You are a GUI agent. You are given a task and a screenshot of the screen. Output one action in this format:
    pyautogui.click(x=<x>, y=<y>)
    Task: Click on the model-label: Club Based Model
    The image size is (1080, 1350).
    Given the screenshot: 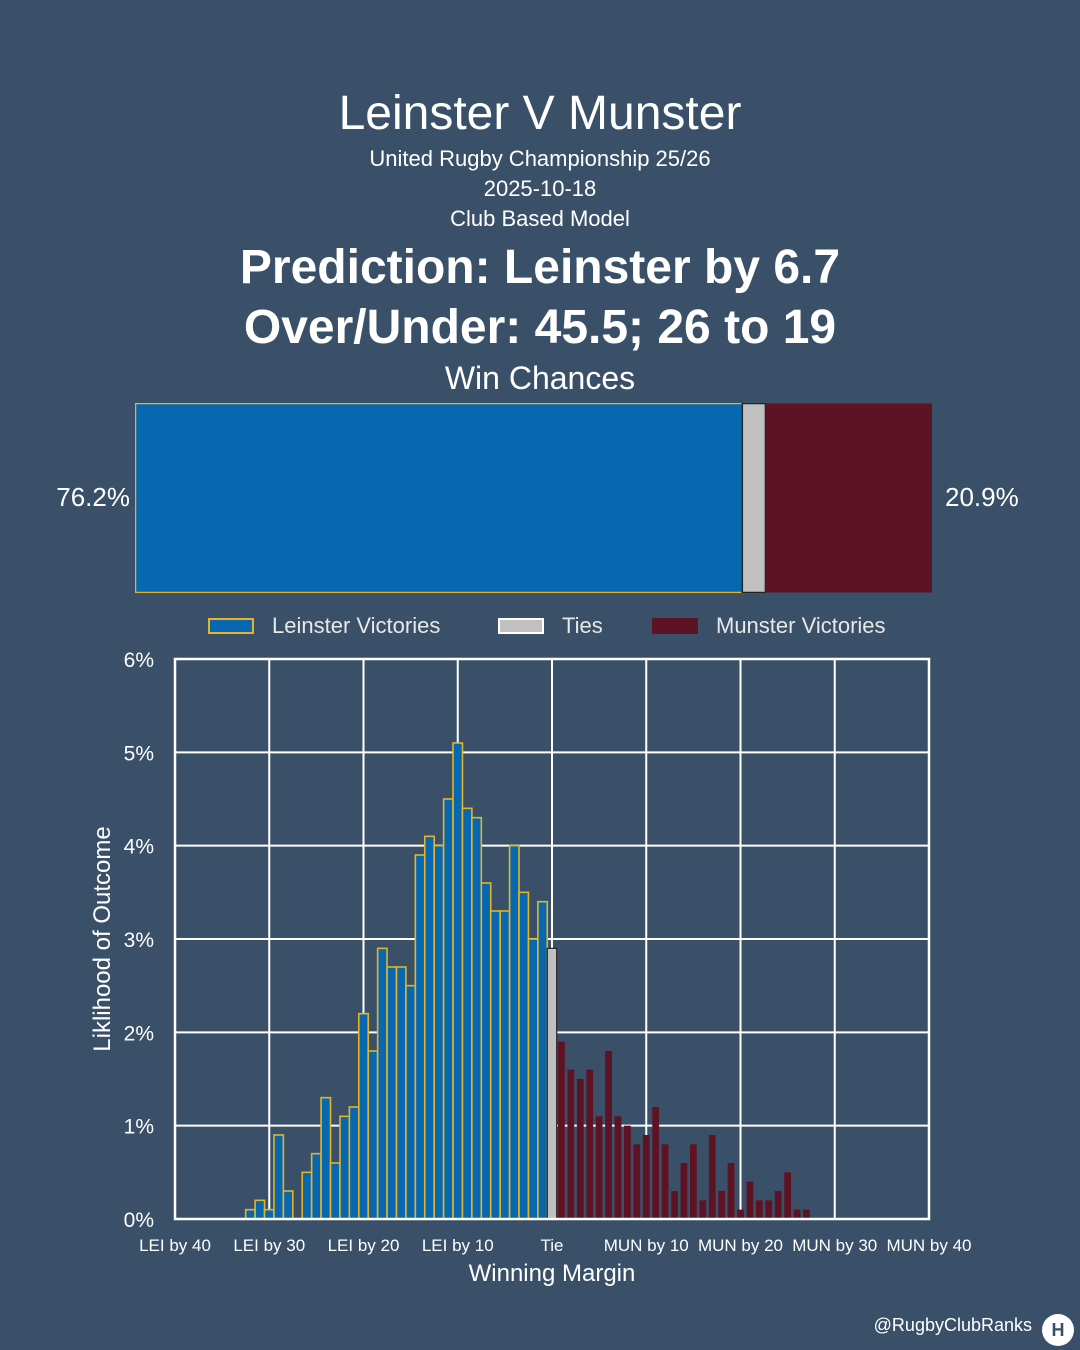 What is the action you would take?
    pyautogui.click(x=540, y=218)
    